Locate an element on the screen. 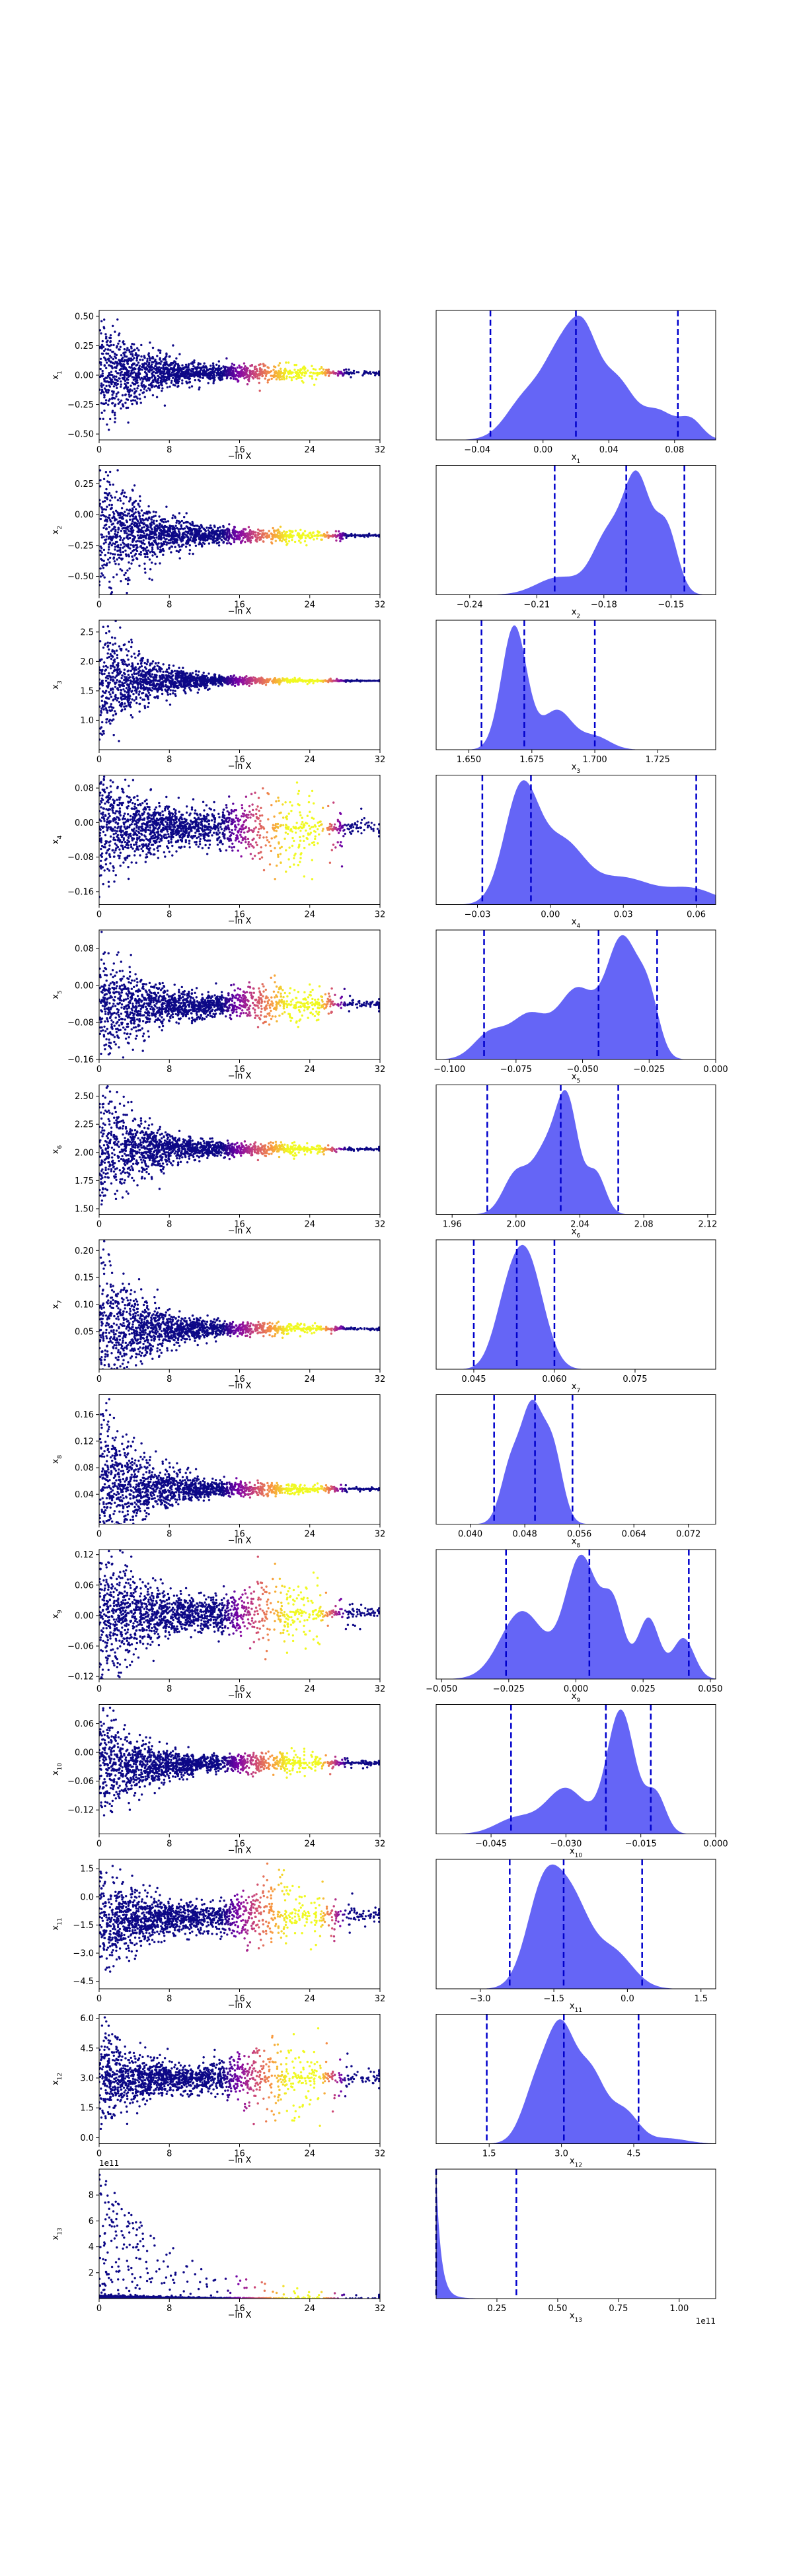 This screenshot has width=793, height=2576. trace-xtick-label: 24 is located at coordinates (310, 450).